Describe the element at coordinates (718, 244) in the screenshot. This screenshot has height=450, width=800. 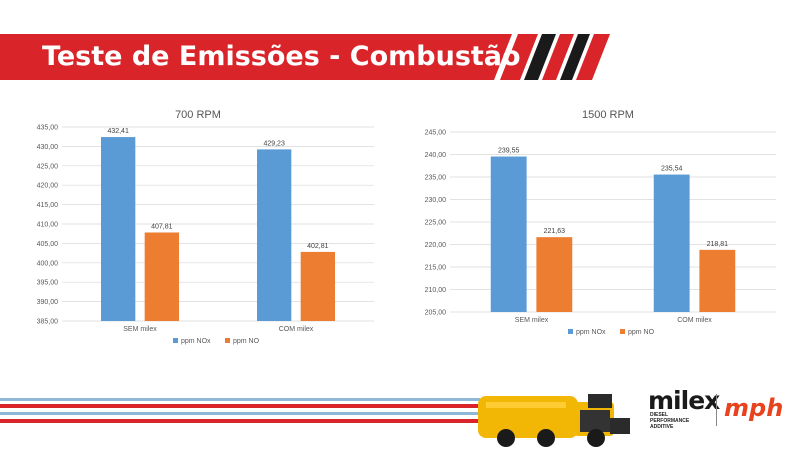
I see `data-label: 218,81` at that location.